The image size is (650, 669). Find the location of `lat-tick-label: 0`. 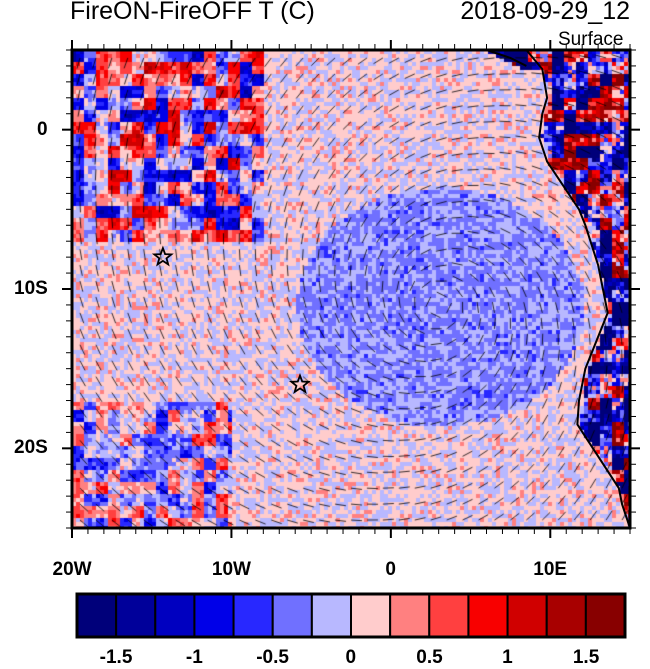

lat-tick-label: 0 is located at coordinates (42, 129).